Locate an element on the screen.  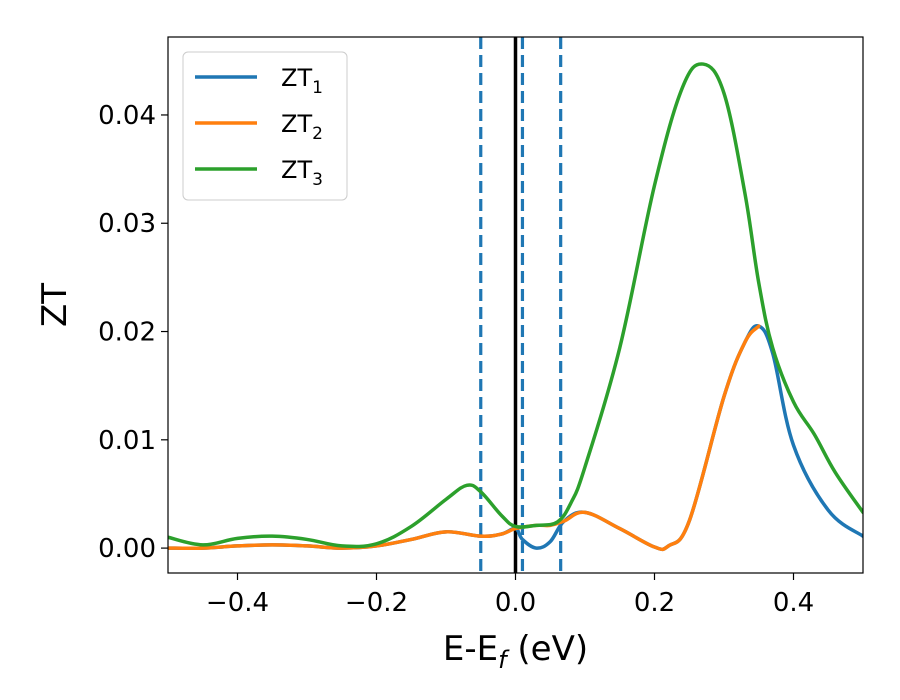
y-tick-label: 0.02 is located at coordinates (127, 333).